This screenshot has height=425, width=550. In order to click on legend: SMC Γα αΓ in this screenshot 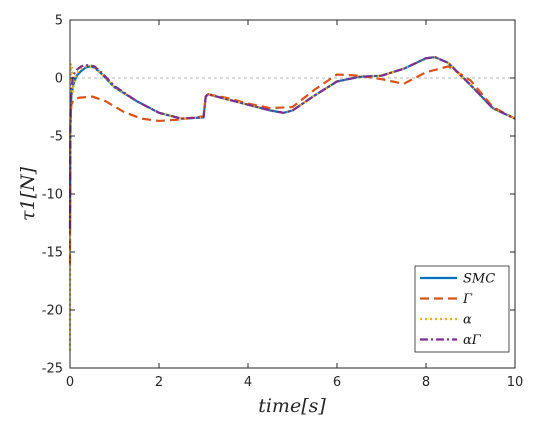, I will do `click(462, 309)`.